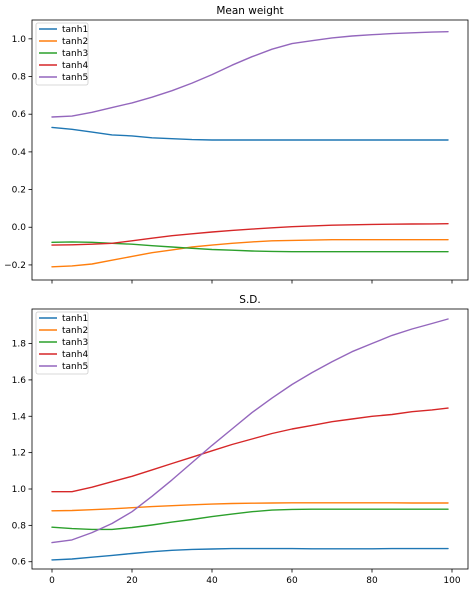  What do you see at coordinates (249, 11) in the screenshot?
I see `mean-weight-title: Mean weight` at bounding box center [249, 11].